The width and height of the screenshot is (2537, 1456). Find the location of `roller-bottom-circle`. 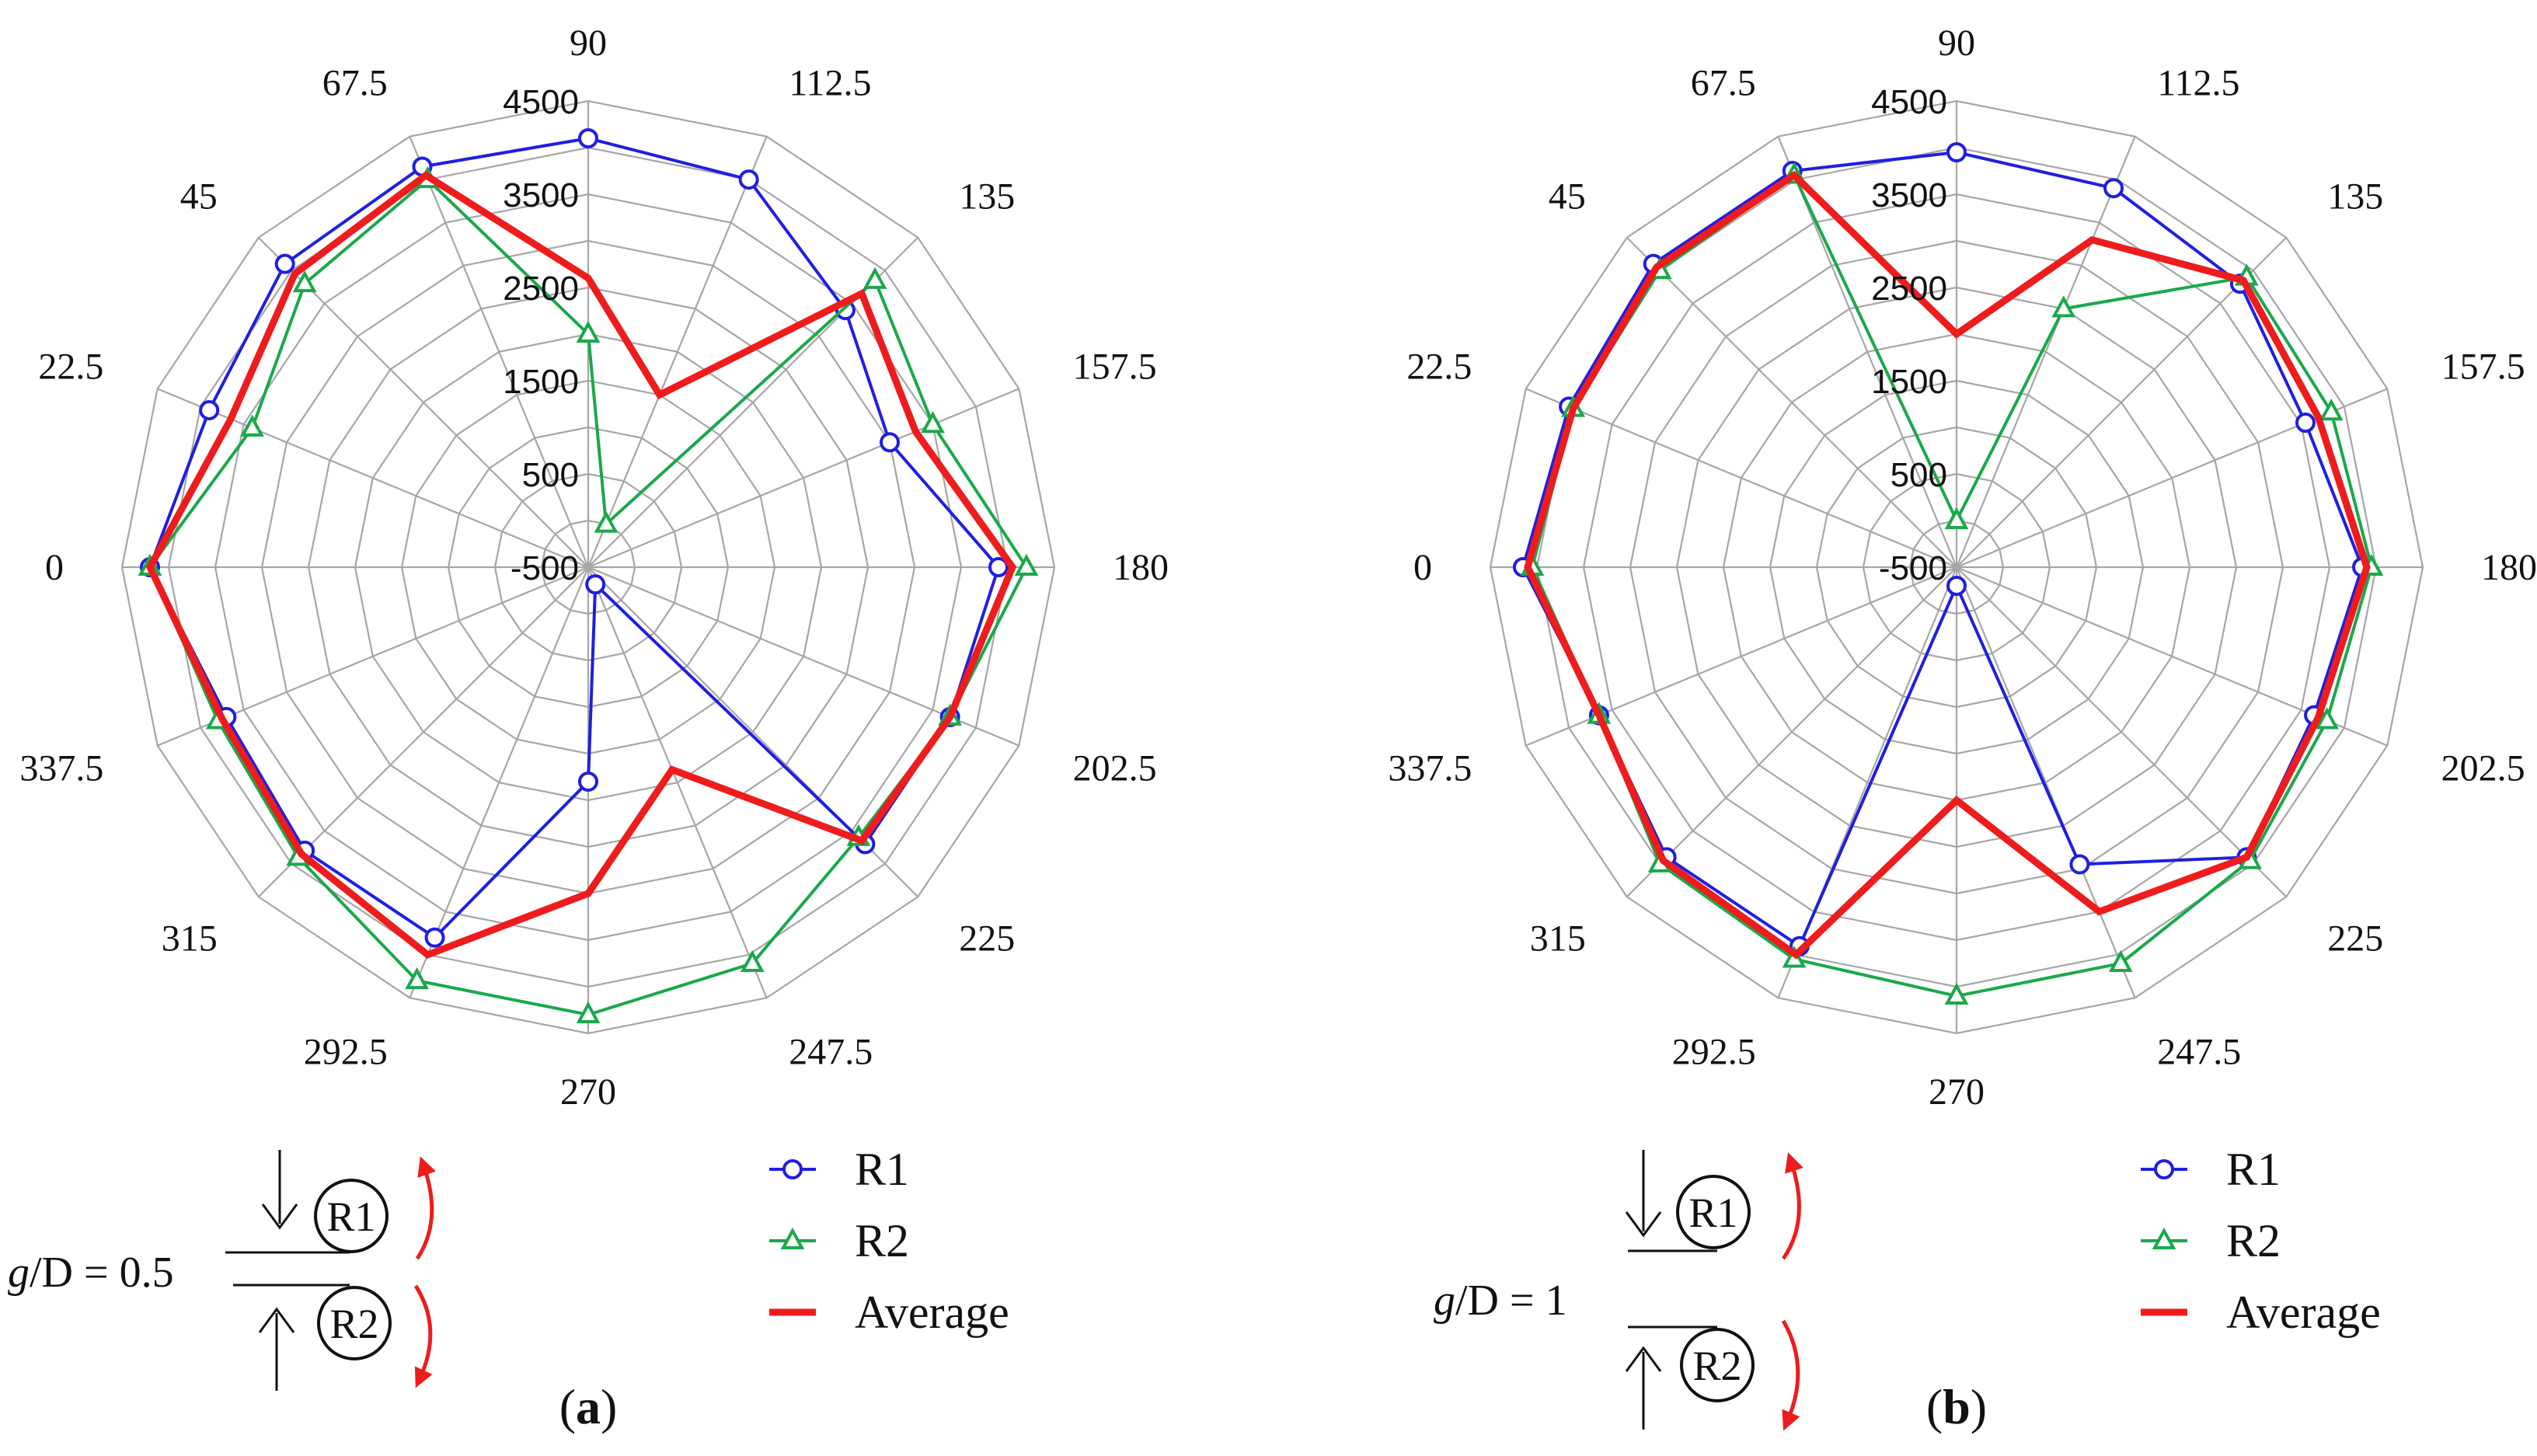

roller-bottom-circle is located at coordinates (354, 1323).